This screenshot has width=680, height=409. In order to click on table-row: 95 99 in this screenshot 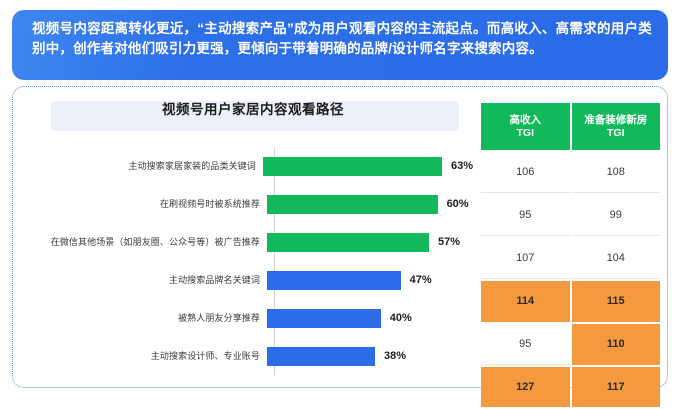, I will do `click(570, 215)`.